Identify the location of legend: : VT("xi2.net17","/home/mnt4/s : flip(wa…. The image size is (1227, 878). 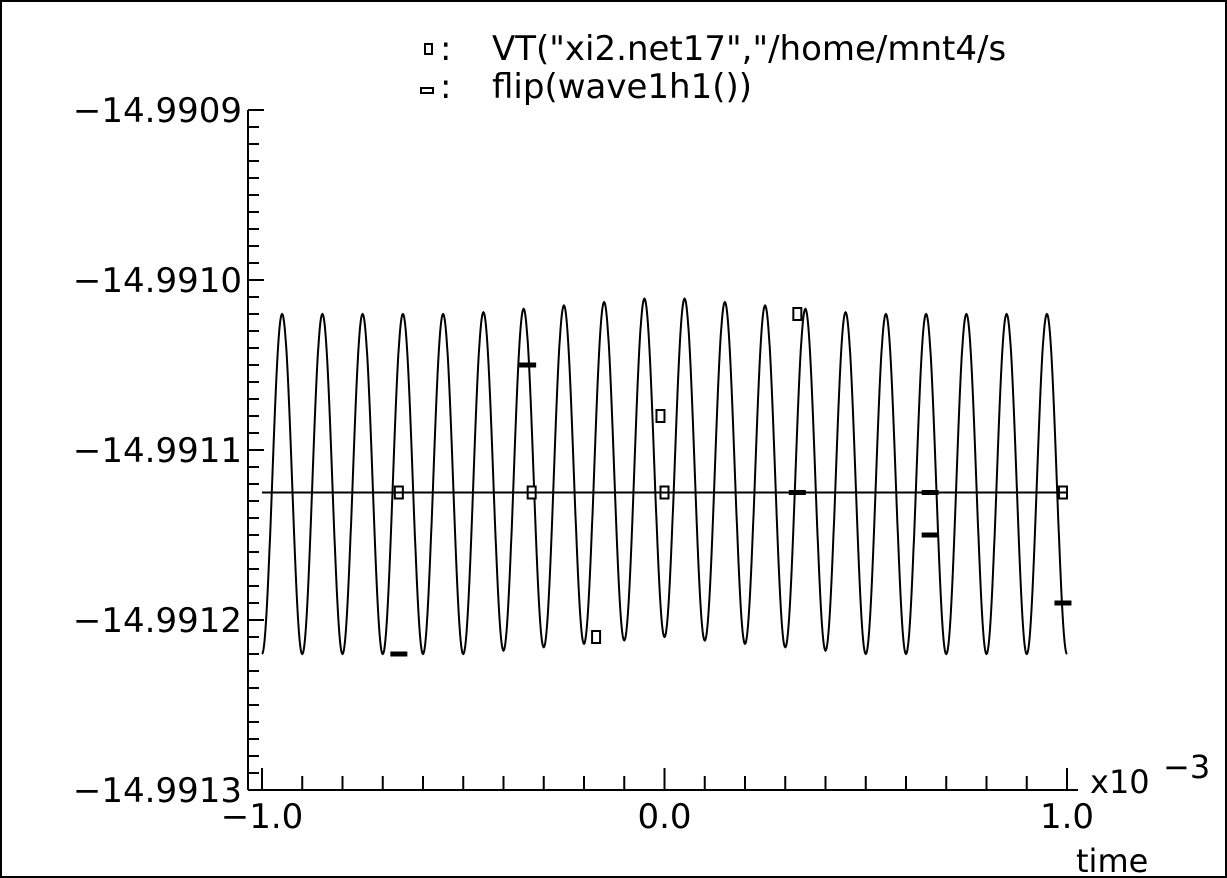
(713, 68).